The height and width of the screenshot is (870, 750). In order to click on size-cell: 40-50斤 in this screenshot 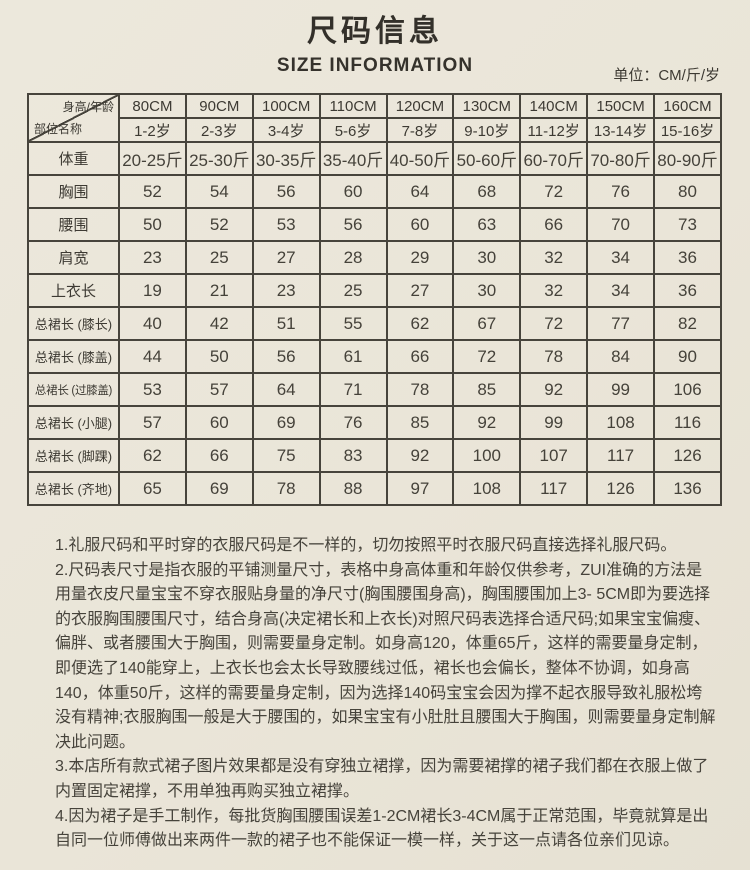, I will do `click(420, 158)`.